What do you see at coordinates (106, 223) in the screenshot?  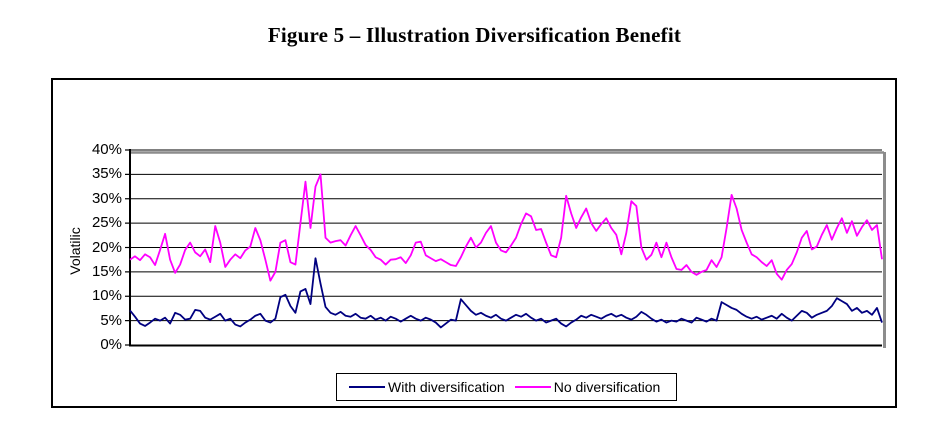 I see `y-tick-label: 25%` at bounding box center [106, 223].